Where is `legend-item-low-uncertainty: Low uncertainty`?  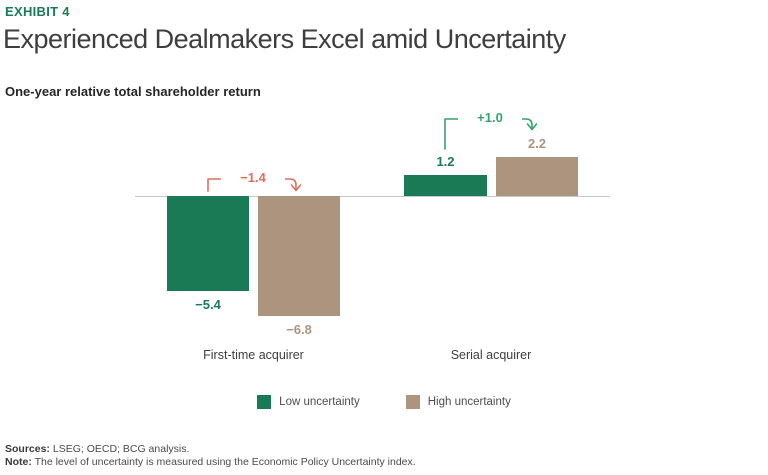 legend-item-low-uncertainty: Low uncertainty is located at coordinates (308, 402).